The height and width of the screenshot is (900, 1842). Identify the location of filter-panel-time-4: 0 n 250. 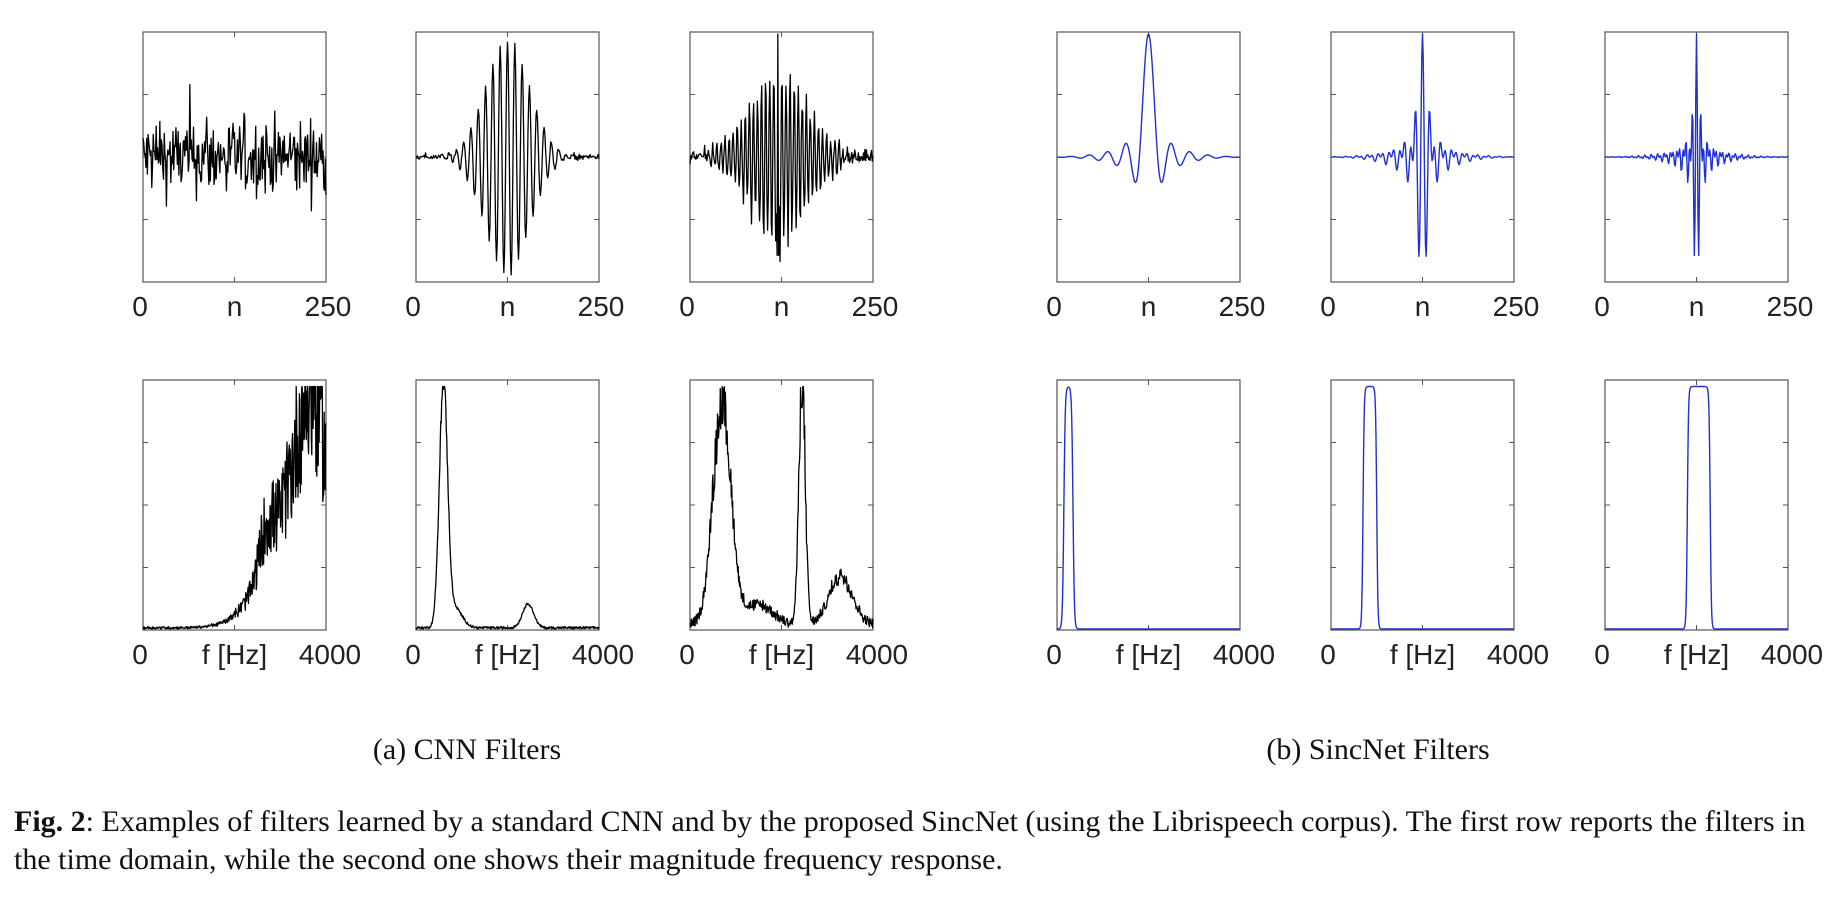
(1156, 176).